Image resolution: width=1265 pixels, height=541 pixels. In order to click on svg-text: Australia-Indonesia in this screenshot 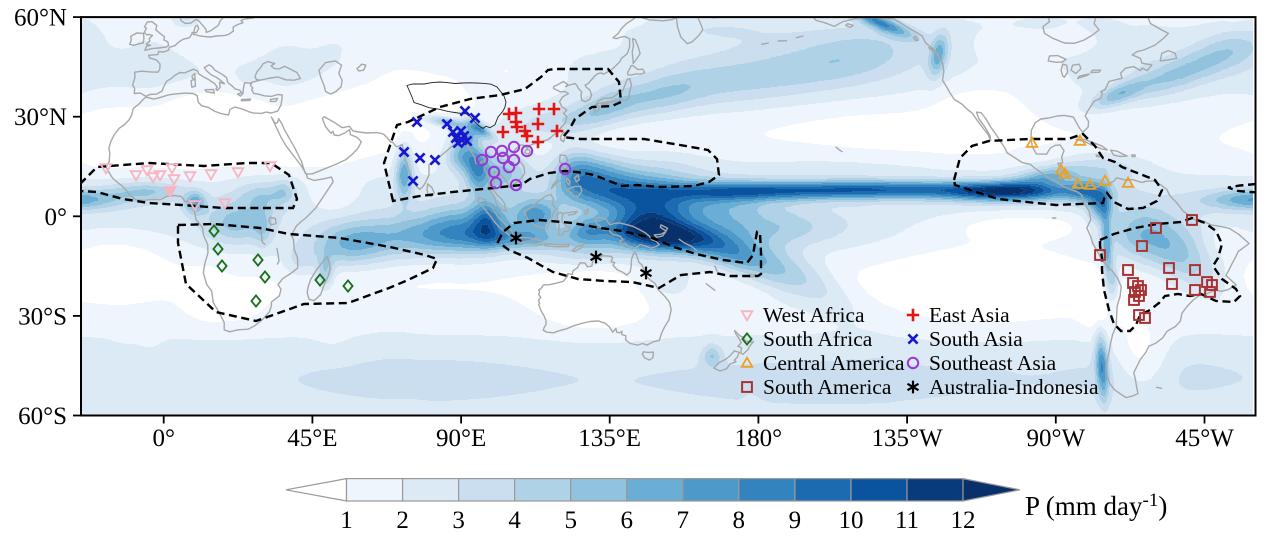, I will do `click(1014, 387)`.